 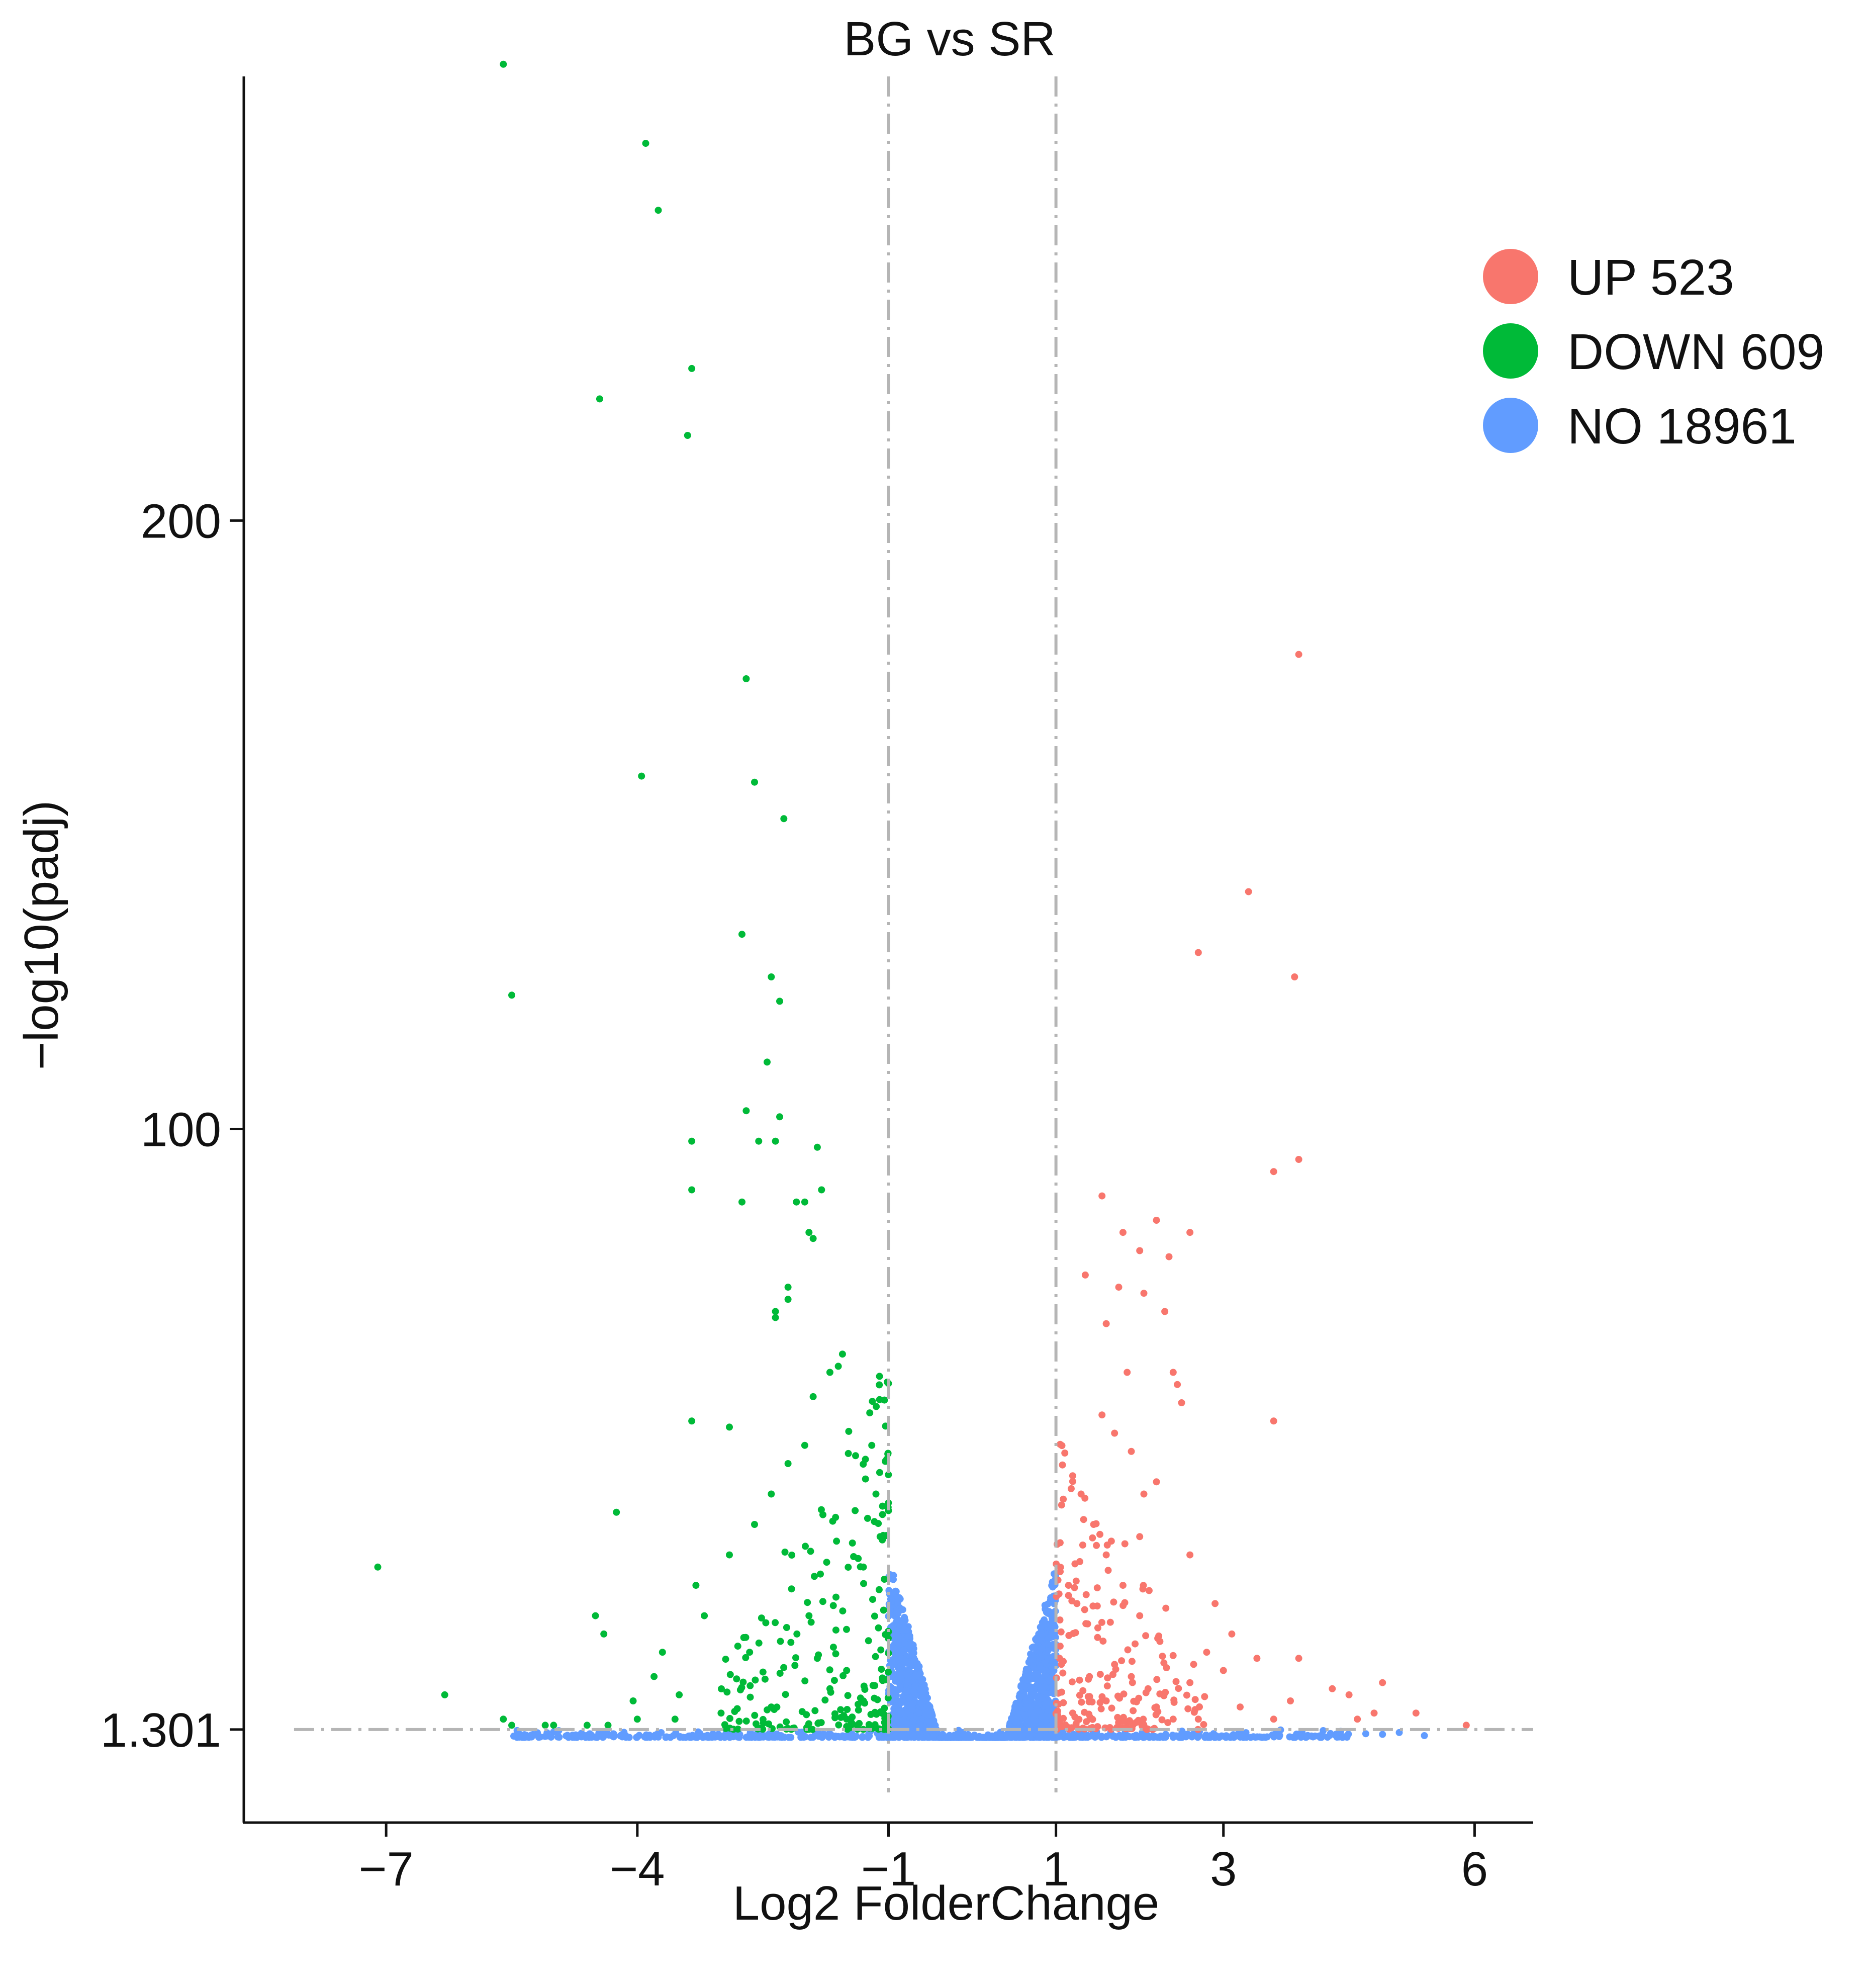 What do you see at coordinates (1474, 1869) in the screenshot?
I see `x-tick-label: 6` at bounding box center [1474, 1869].